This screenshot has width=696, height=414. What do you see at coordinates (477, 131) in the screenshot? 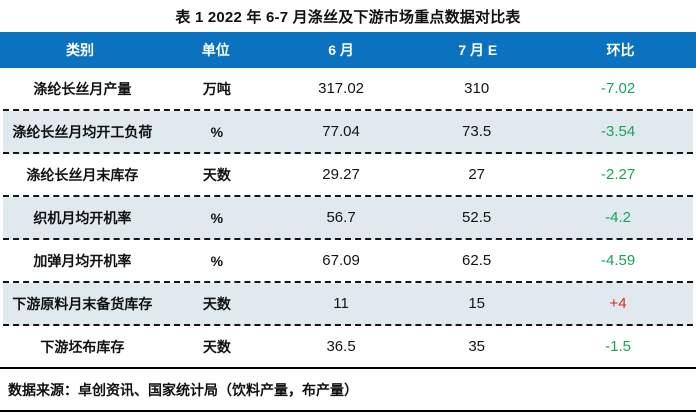
I see `cell-july-estimate-value: 73.5` at bounding box center [477, 131].